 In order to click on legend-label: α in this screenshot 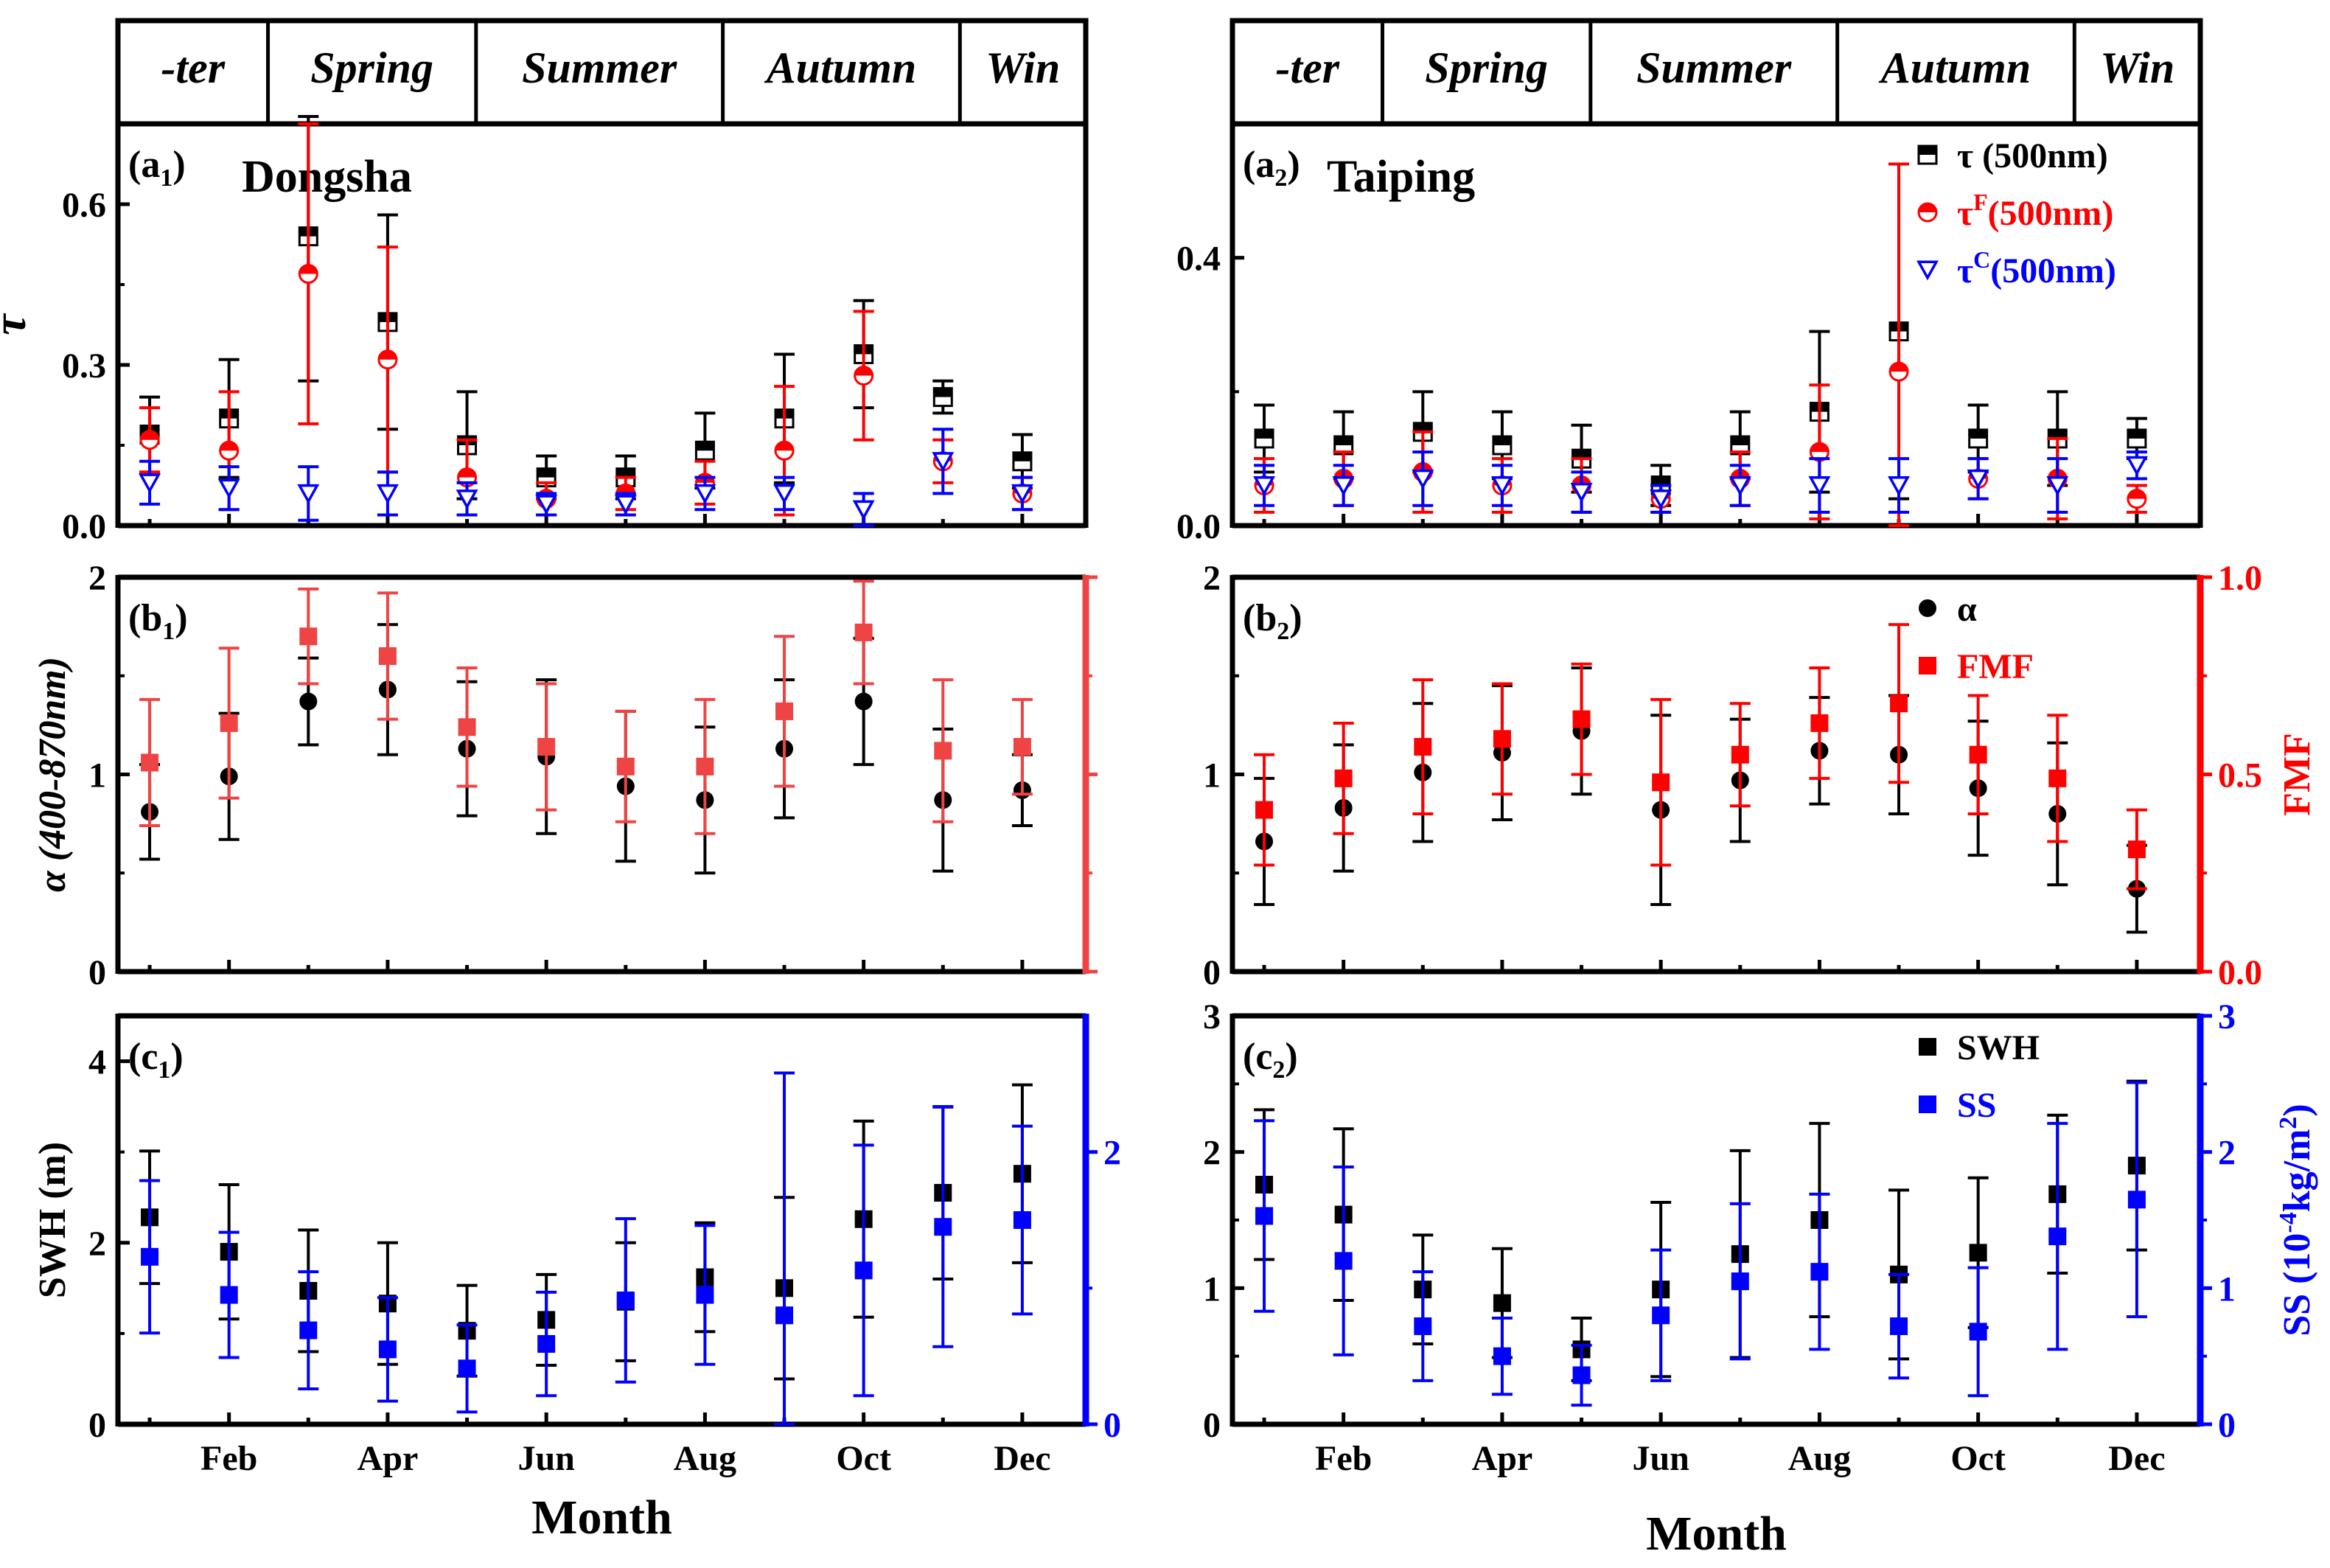, I will do `click(1967, 609)`.